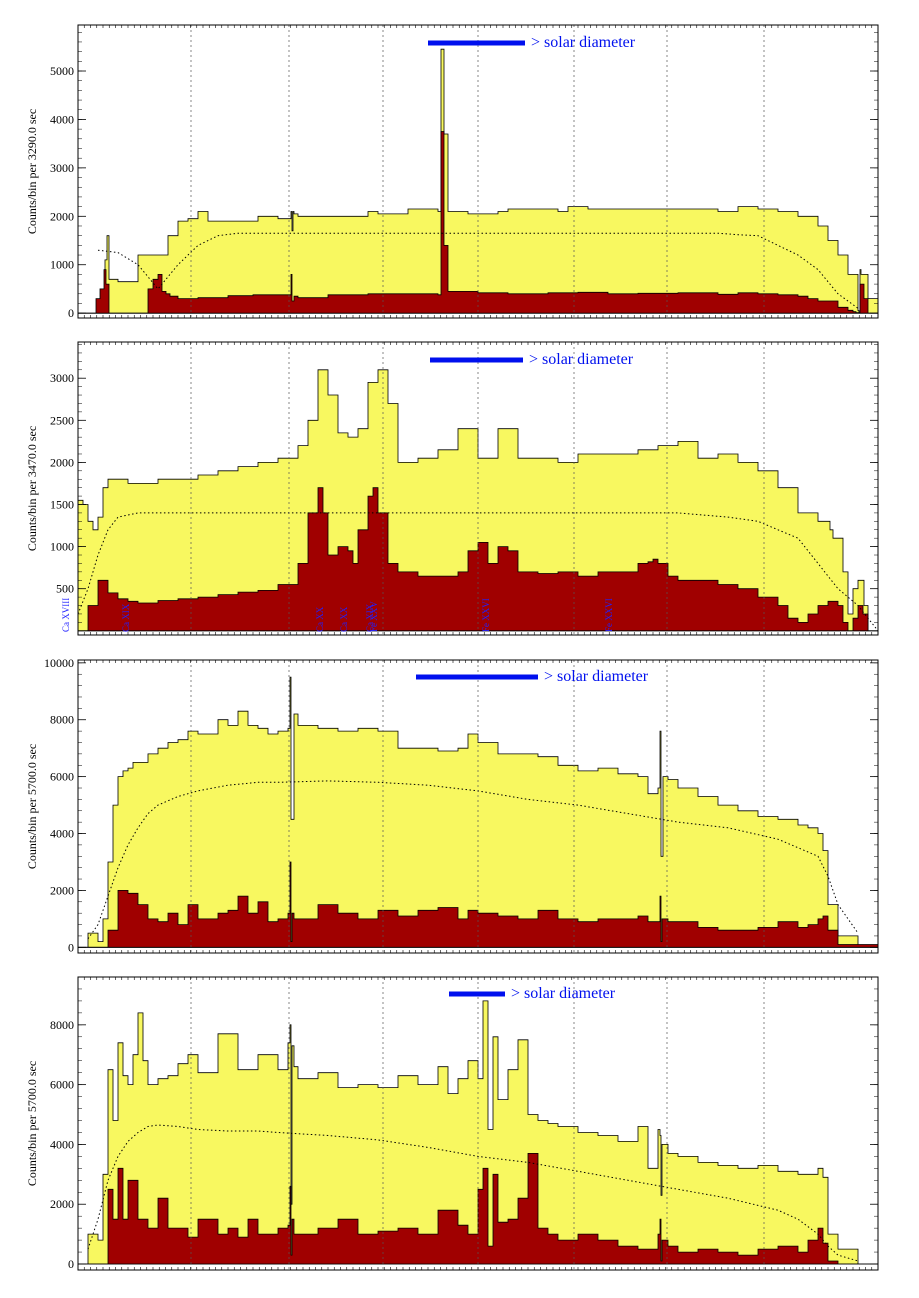  Describe the element at coordinates (62, 71) in the screenshot. I see `y-tick-label: 5000` at that location.